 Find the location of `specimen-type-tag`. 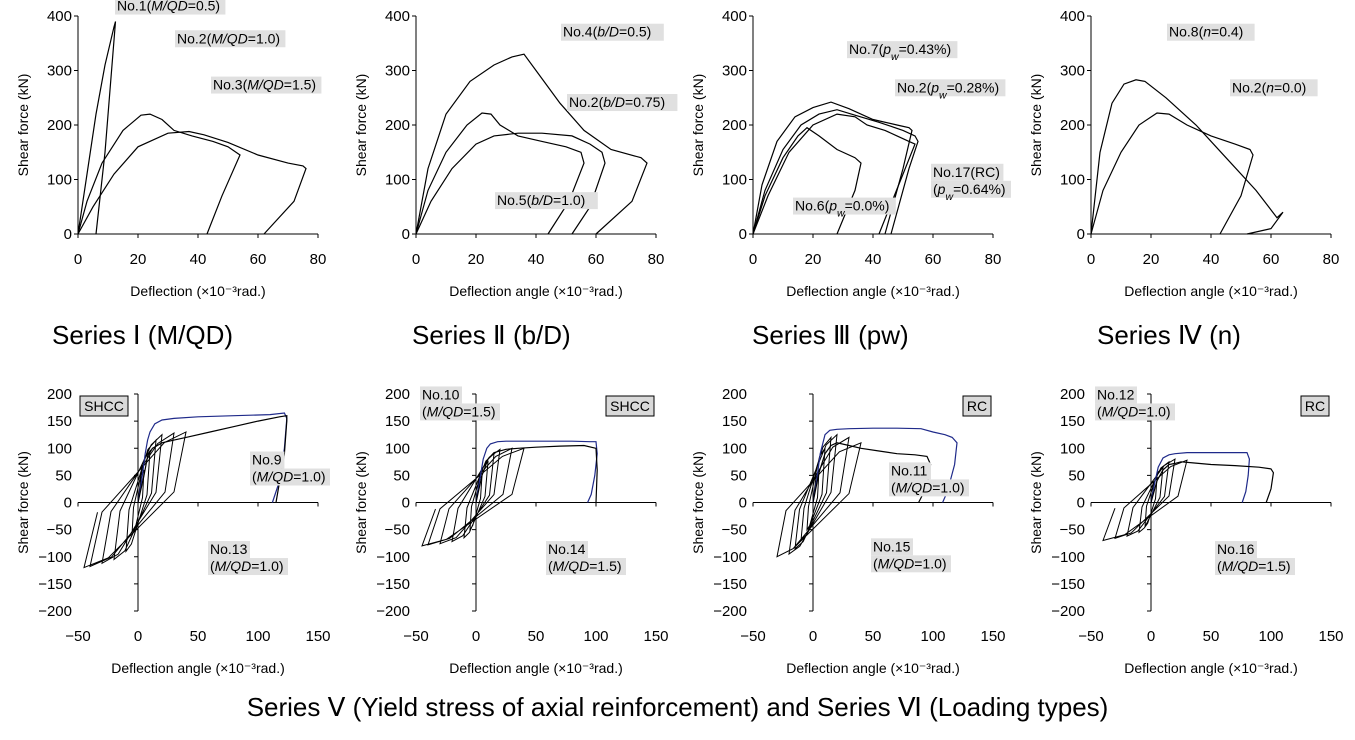

specimen-type-tag is located at coordinates (630, 406).